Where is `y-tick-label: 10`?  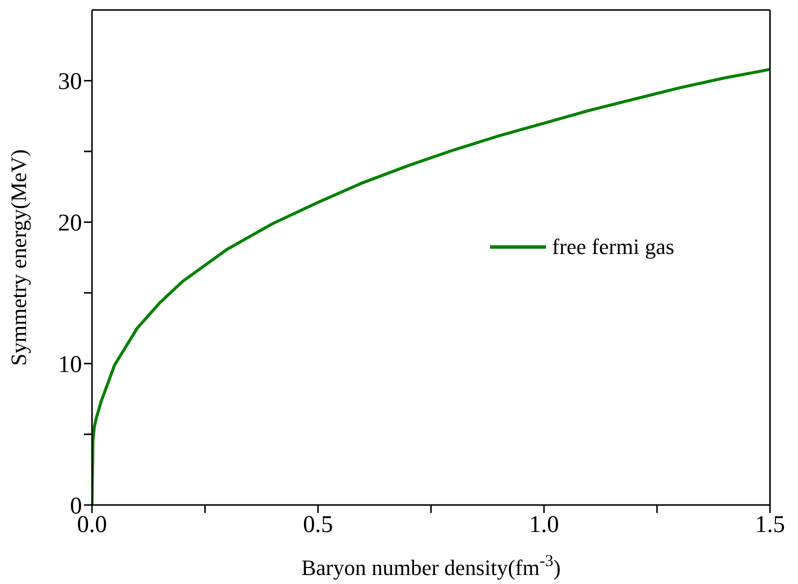 y-tick-label: 10 is located at coordinates (70, 365).